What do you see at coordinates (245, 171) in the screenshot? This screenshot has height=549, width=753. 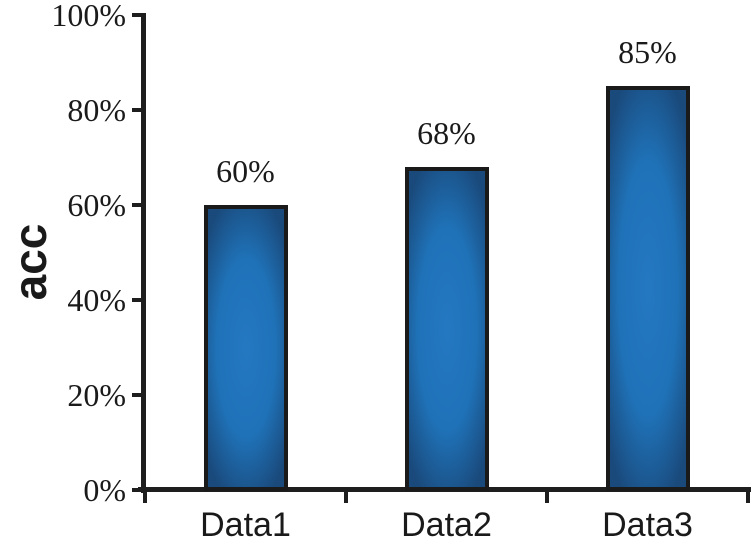 I see `bar-value-label: 60%` at bounding box center [245, 171].